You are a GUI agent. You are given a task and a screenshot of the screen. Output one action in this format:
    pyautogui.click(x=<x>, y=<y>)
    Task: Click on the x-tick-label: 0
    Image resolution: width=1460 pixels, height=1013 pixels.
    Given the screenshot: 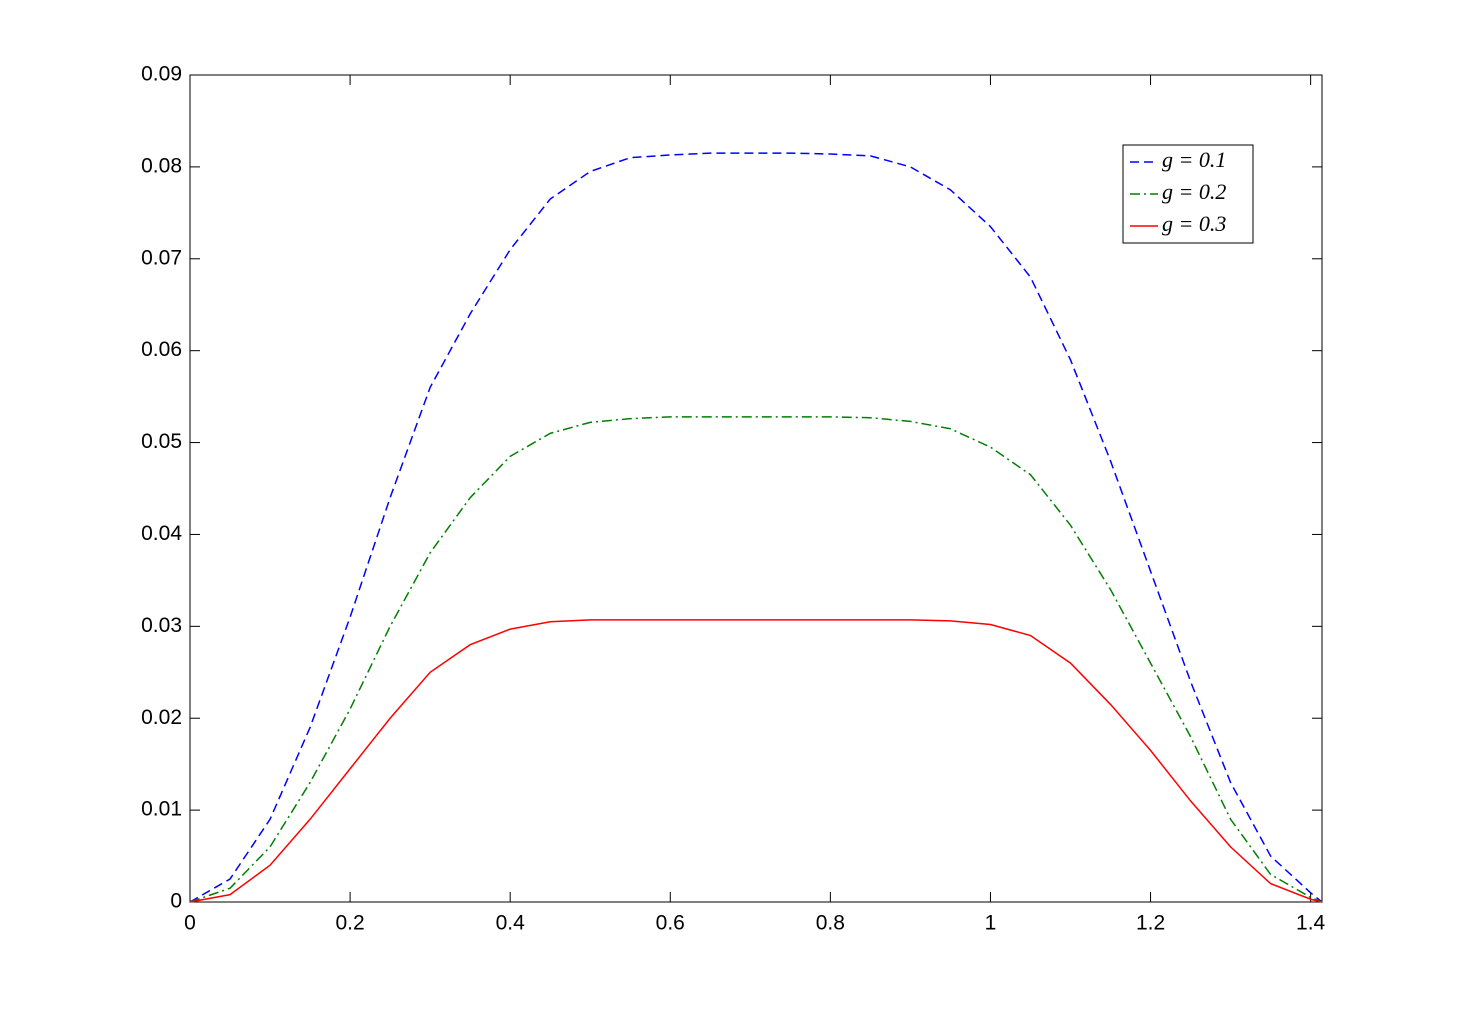 What is the action you would take?
    pyautogui.click(x=190, y=923)
    